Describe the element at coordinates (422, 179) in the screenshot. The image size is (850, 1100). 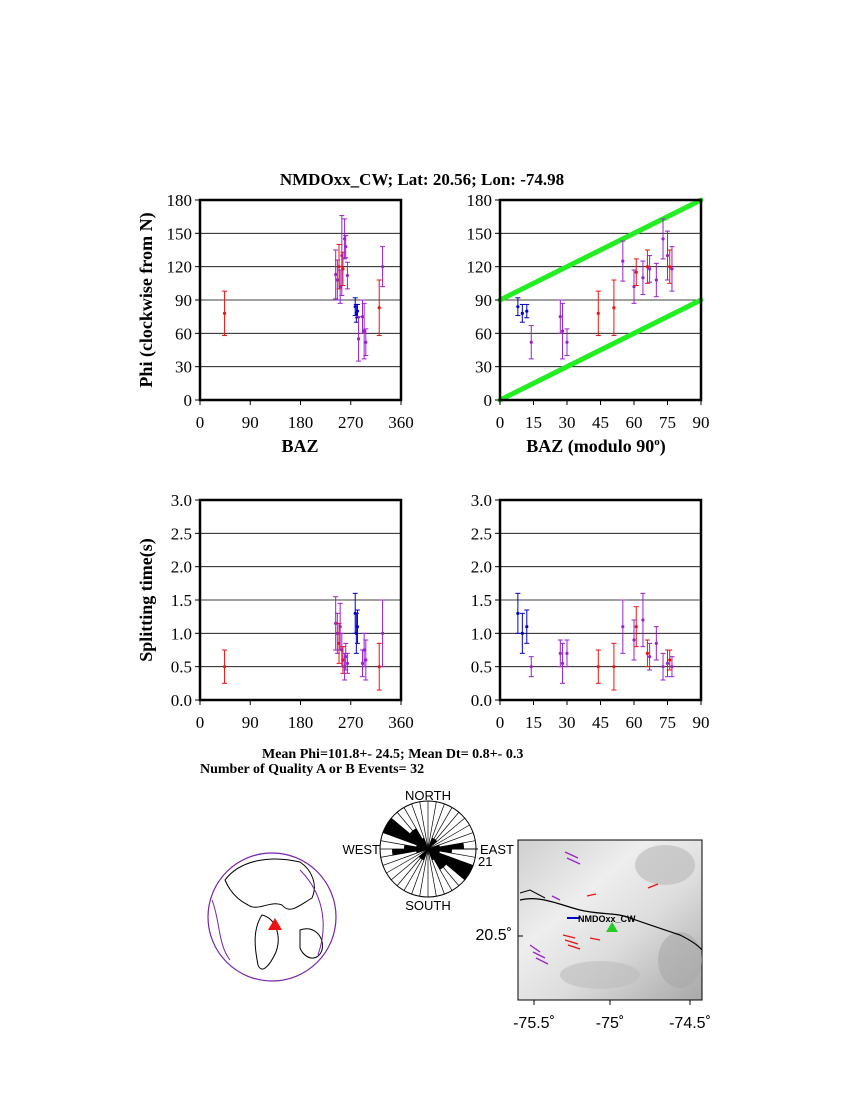
I see `figure-title: NMDOxx_CW; Lat: 20.56; Lon: -74.98` at that location.